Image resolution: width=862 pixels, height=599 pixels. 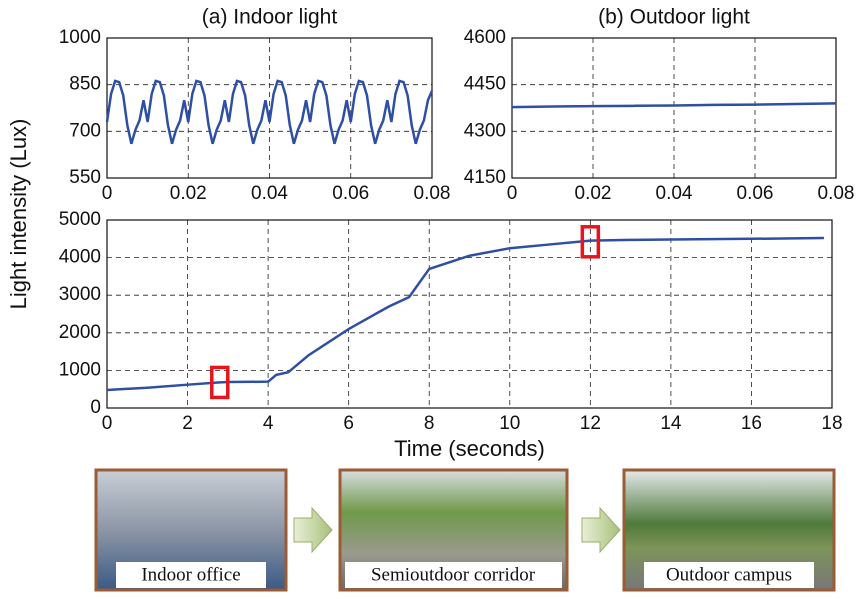 I want to click on y-tick-label: 4300, so click(x=485, y=130).